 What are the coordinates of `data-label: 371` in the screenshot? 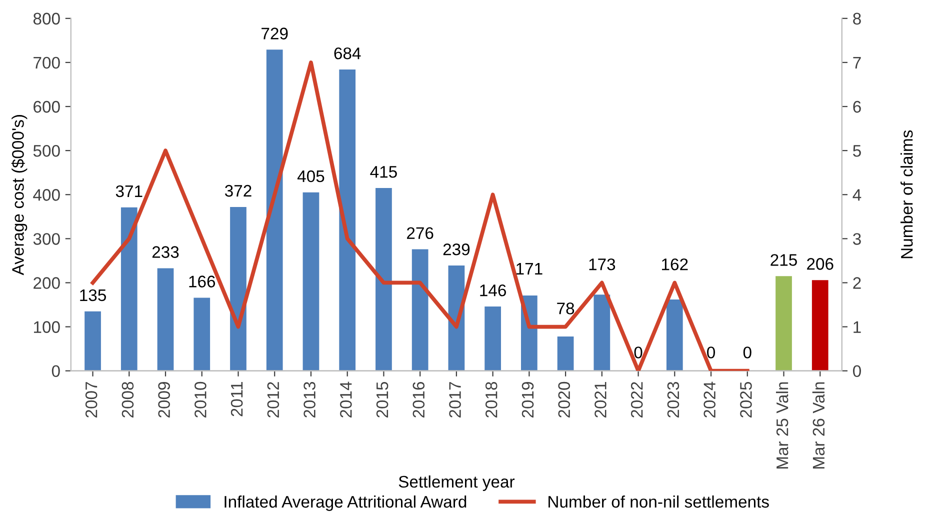 It's located at (129, 191).